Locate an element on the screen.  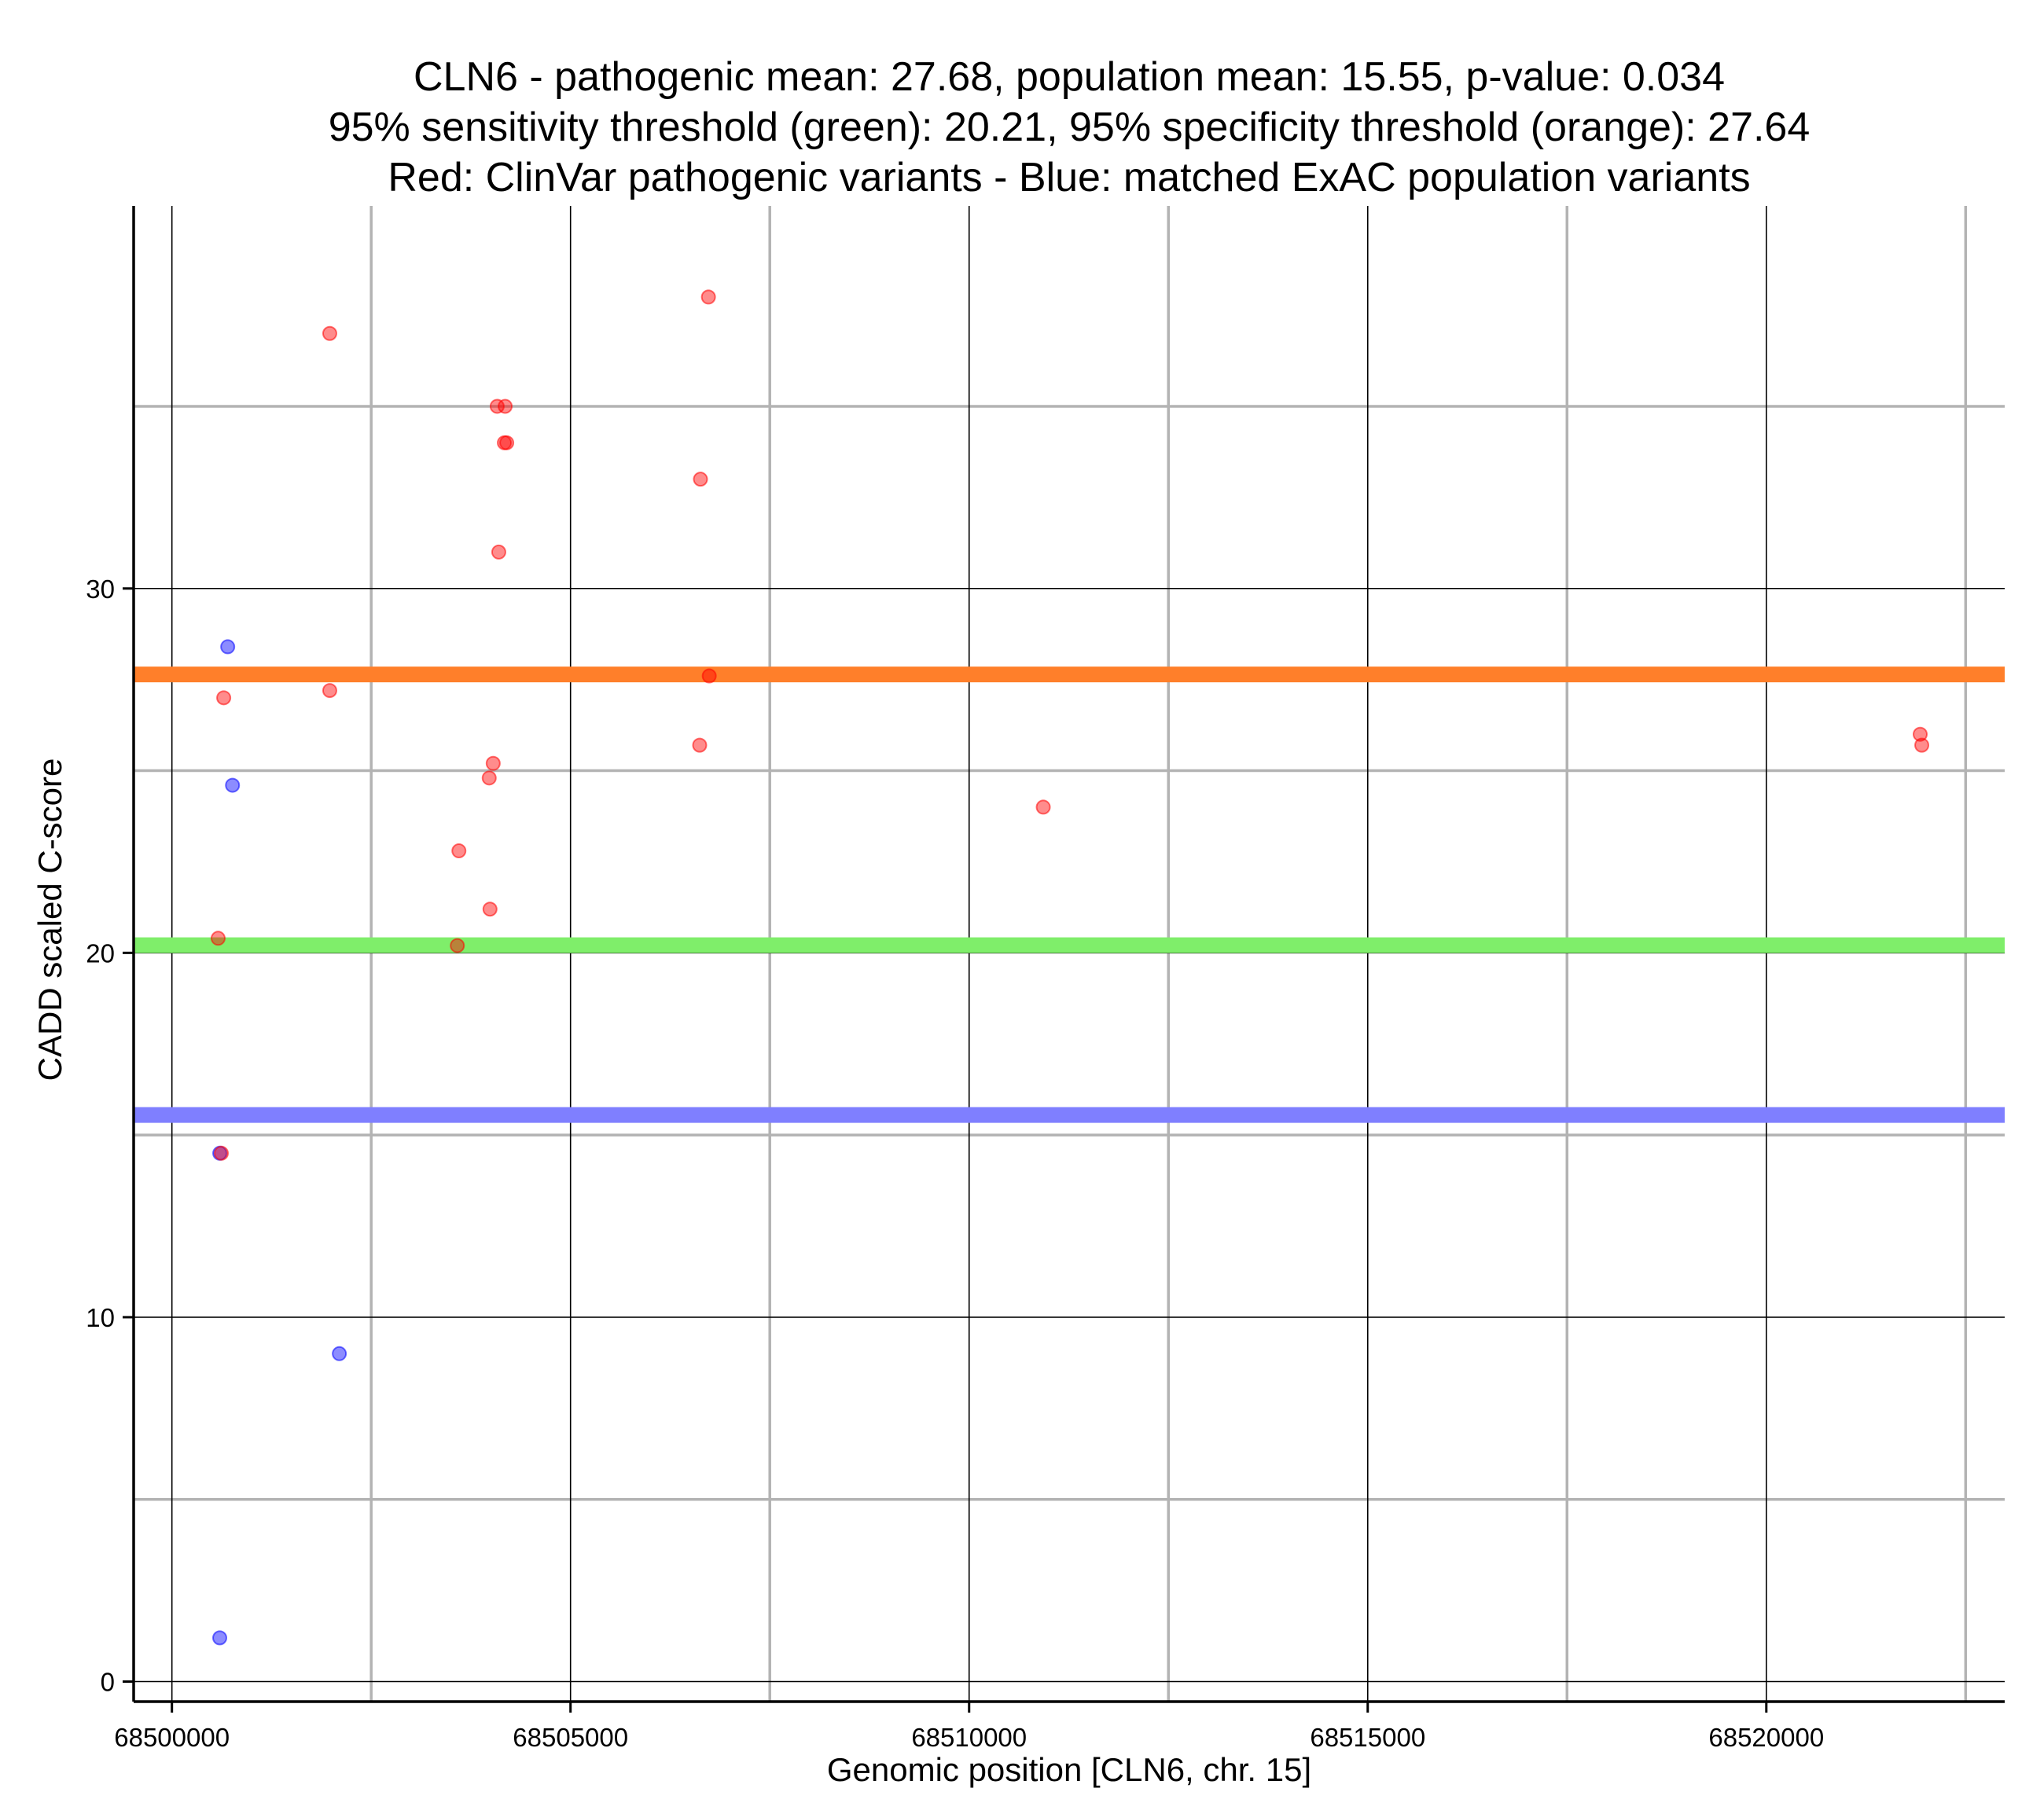
x-tick-label: 68510000 is located at coordinates (969, 1737).